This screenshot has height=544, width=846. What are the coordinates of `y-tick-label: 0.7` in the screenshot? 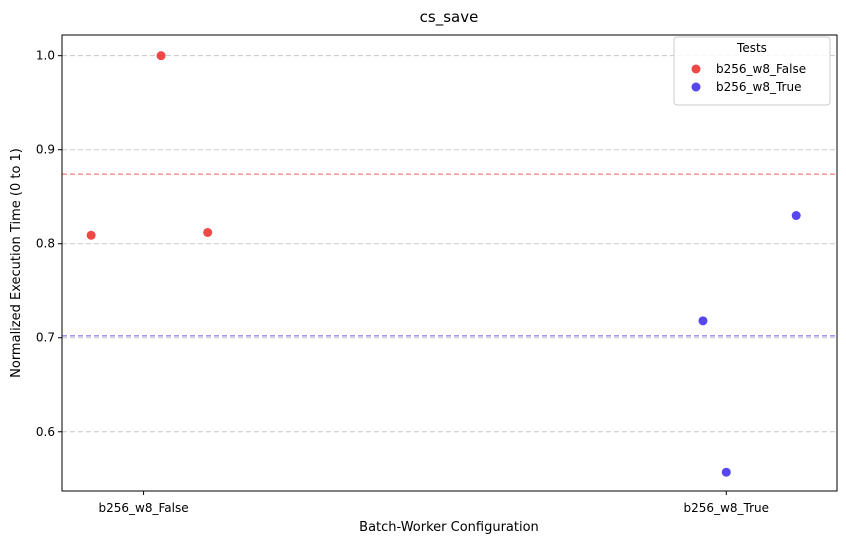 It's located at (45, 338).